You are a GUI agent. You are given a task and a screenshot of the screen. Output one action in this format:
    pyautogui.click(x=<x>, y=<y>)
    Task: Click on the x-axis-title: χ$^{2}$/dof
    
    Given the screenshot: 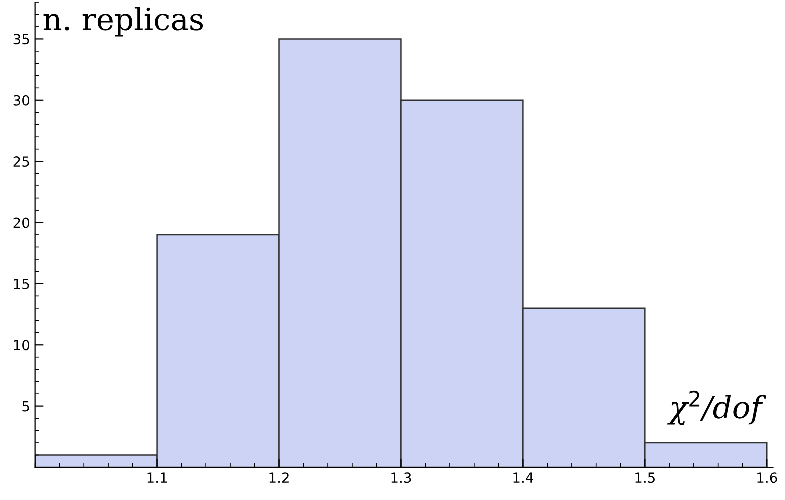 What is the action you would take?
    pyautogui.click(x=717, y=408)
    